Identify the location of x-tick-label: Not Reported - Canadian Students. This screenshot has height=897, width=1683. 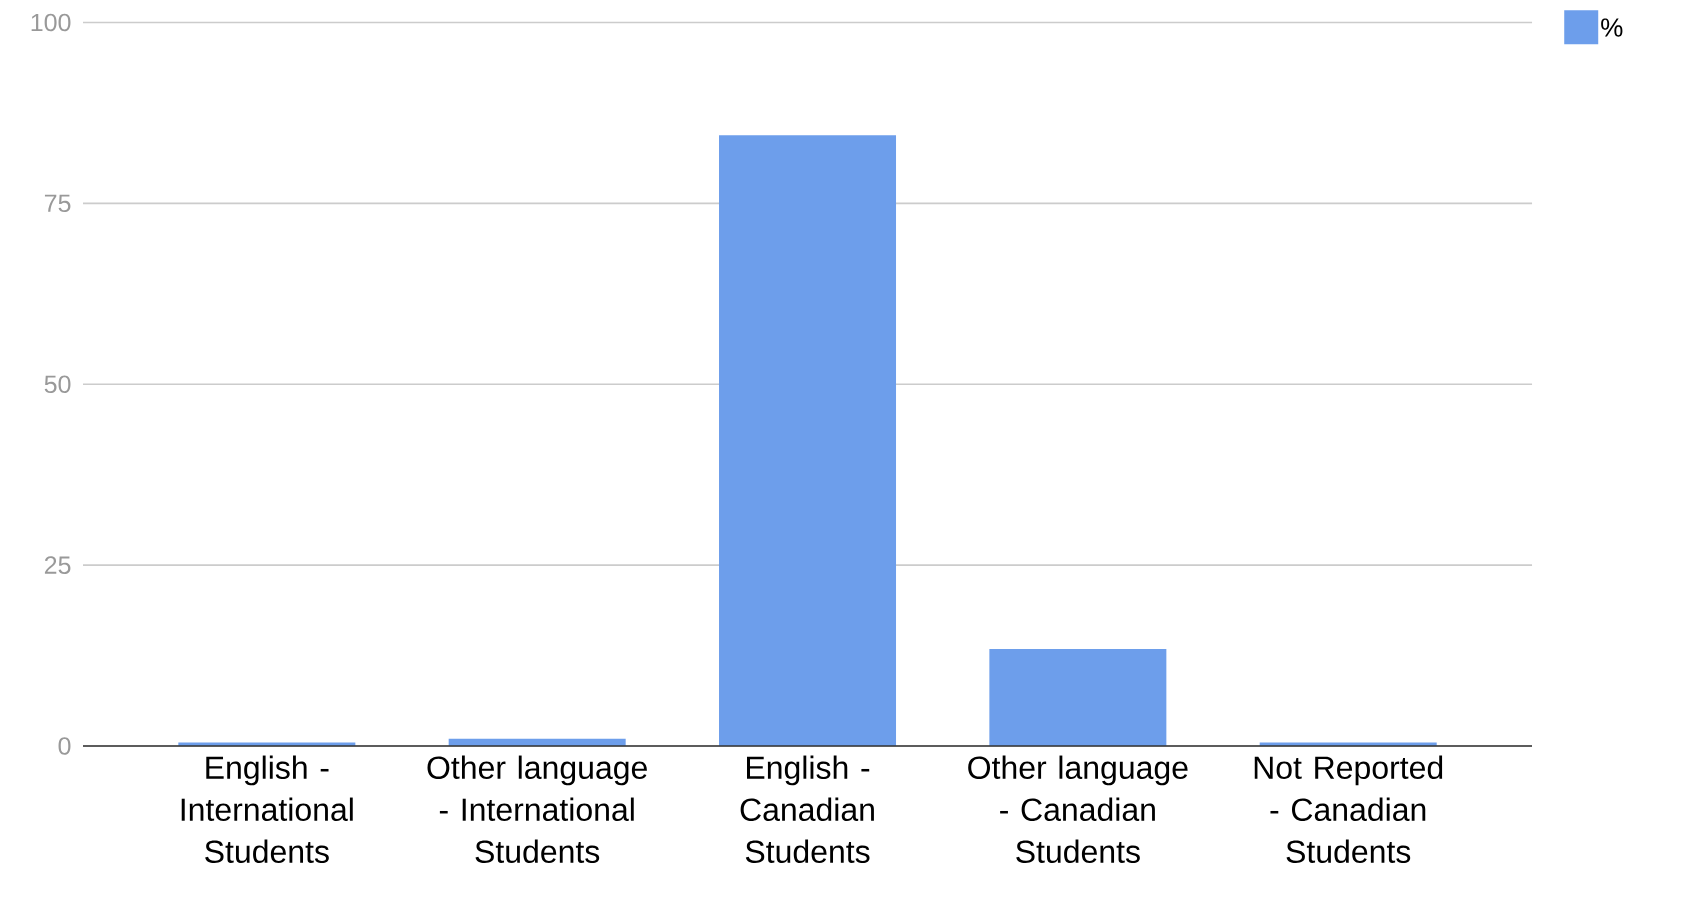
(1348, 809).